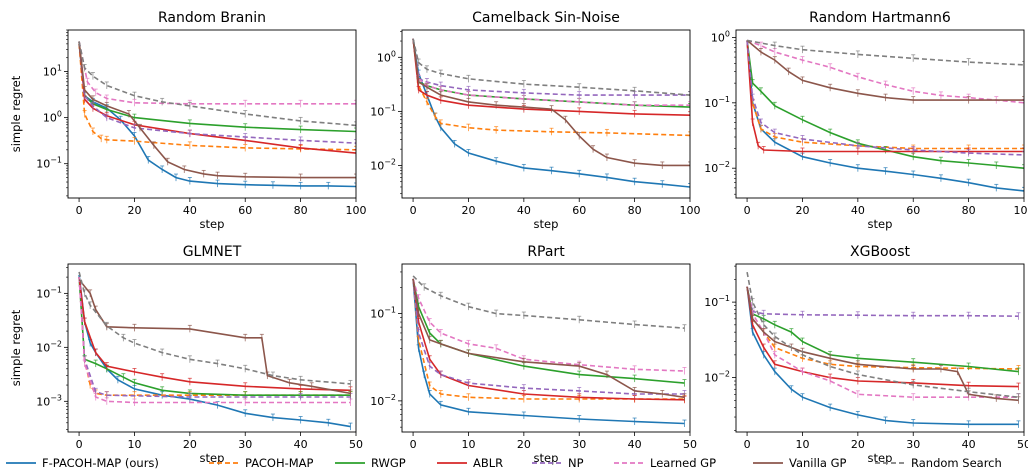 Image resolution: width=1028 pixels, height=472 pixels. Describe the element at coordinates (956, 463) in the screenshot. I see `legend-label: Random Search` at that location.